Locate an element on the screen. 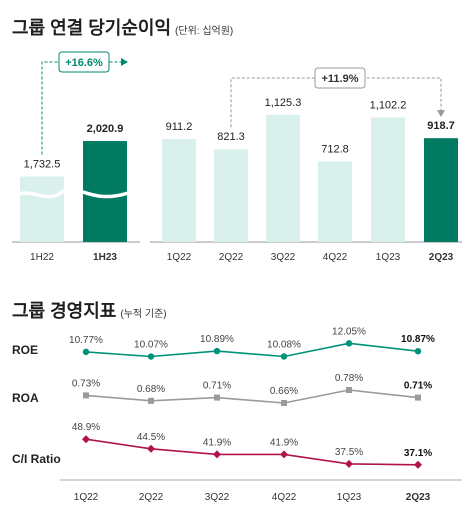  bar-value-label-2Q23: 918.7 is located at coordinates (441, 126).